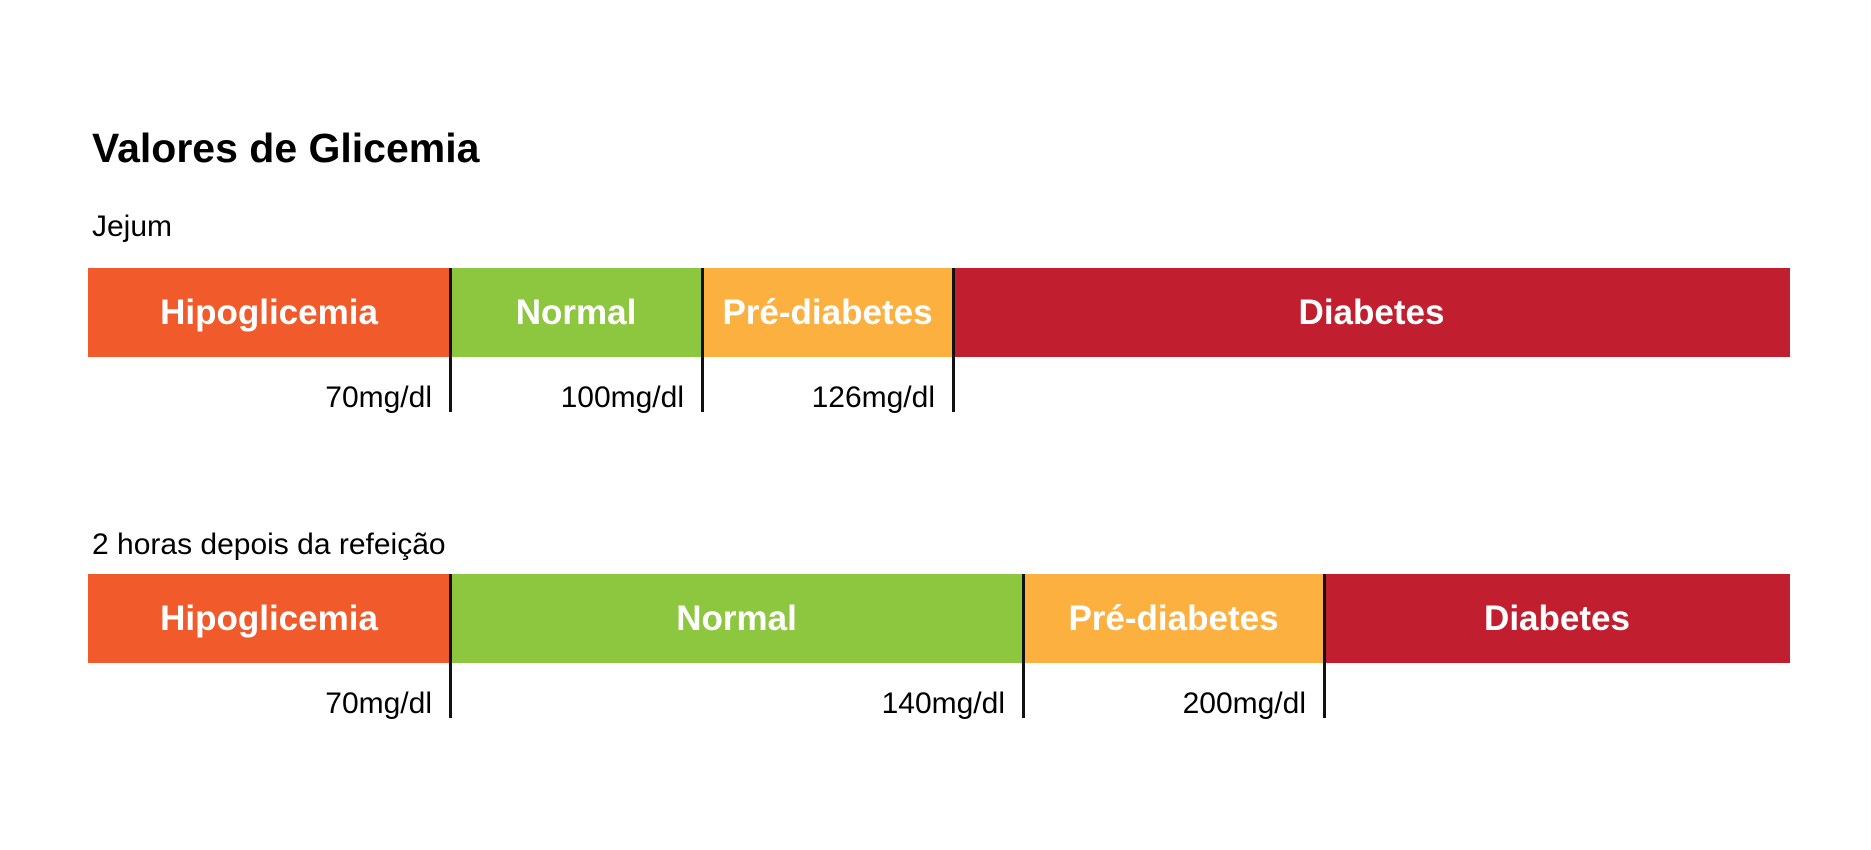 The width and height of the screenshot is (1871, 850). Describe the element at coordinates (943, 703) in the screenshot. I see `threshold-label: 140mg/dl` at that location.